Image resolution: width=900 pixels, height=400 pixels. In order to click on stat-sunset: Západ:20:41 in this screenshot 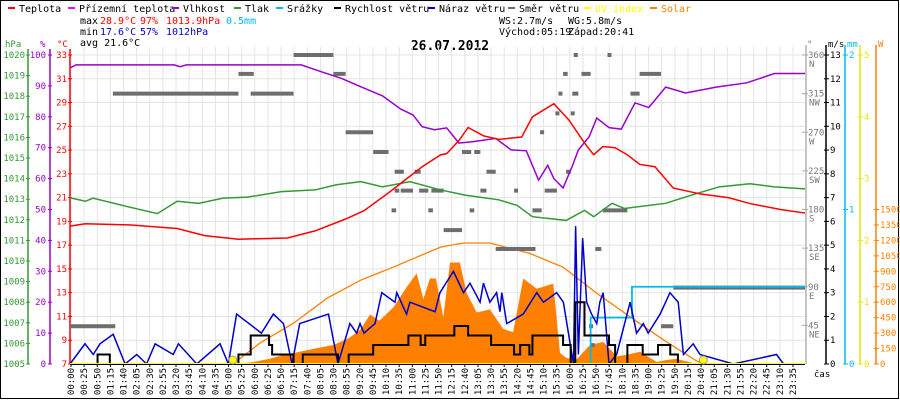, I will do `click(601, 32)`.